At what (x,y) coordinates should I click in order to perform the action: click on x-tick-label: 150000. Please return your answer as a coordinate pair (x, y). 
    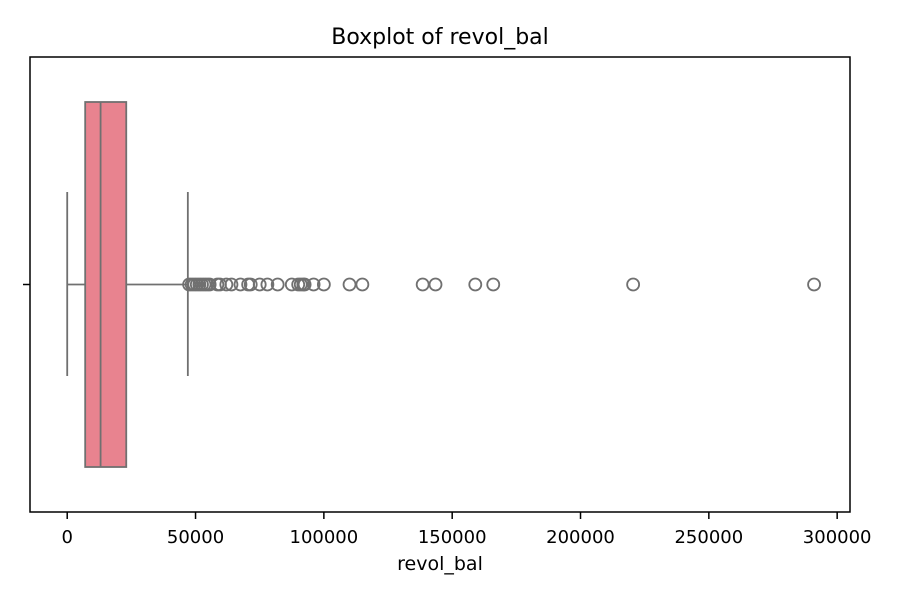
    Looking at the image, I should click on (452, 537).